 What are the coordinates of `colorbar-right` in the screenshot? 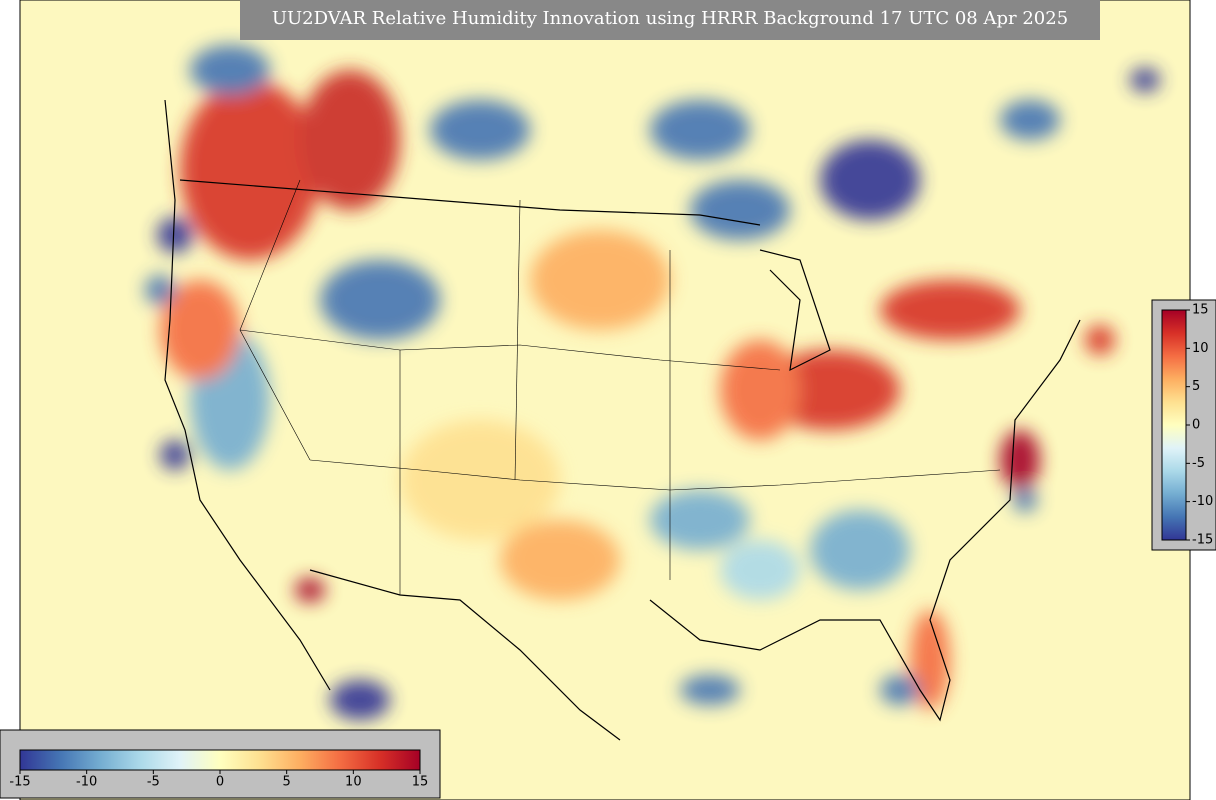 It's located at (1183, 425).